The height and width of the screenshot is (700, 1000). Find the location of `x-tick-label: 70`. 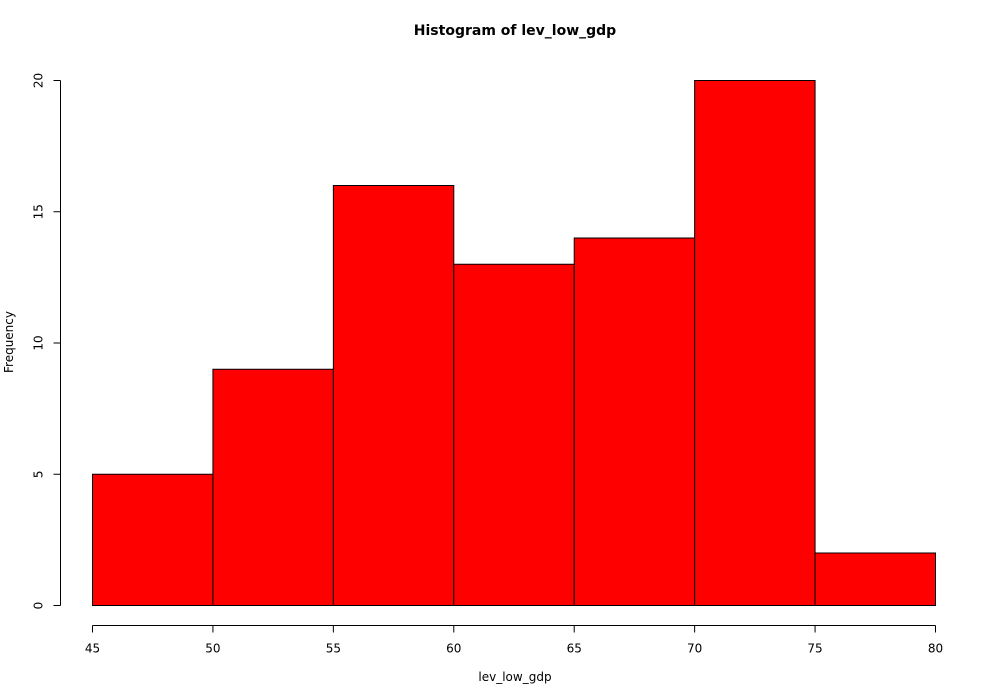

x-tick-label: 70 is located at coordinates (694, 649).